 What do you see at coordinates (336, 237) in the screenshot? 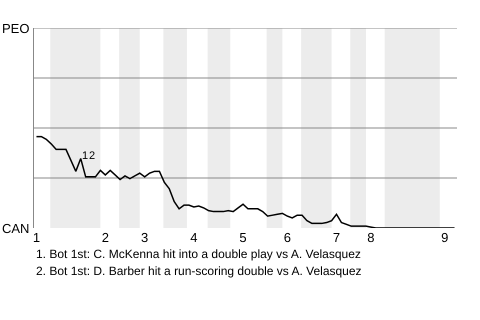
I see `x-tick-label: 7` at bounding box center [336, 237].